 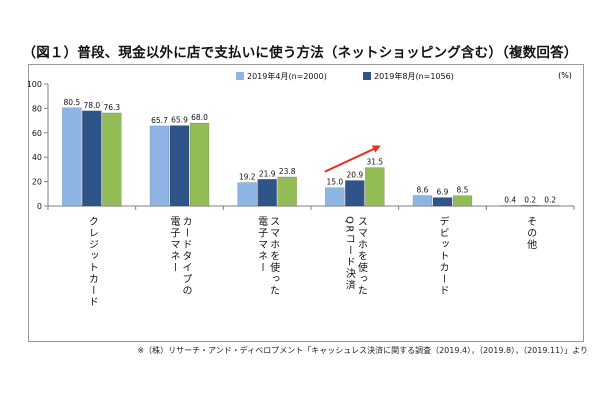 What do you see at coordinates (199, 117) in the screenshot?
I see `data-label: 68.0` at bounding box center [199, 117].